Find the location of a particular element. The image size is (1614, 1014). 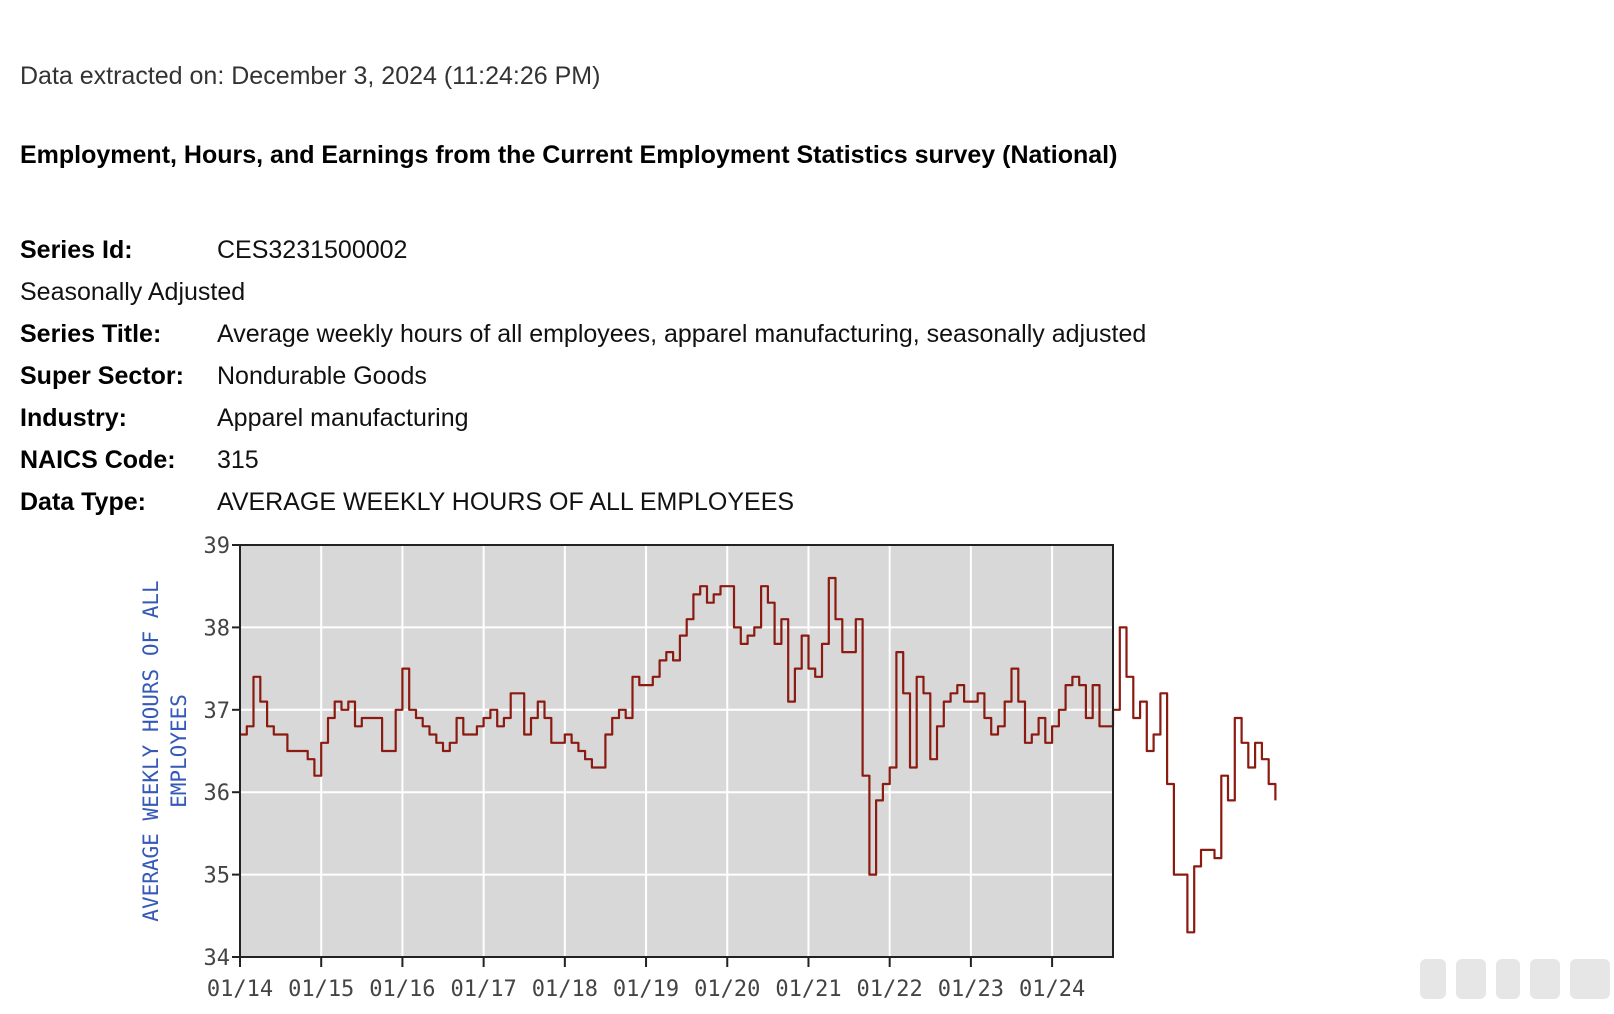

x-tick-label: 01/21 is located at coordinates (808, 989).